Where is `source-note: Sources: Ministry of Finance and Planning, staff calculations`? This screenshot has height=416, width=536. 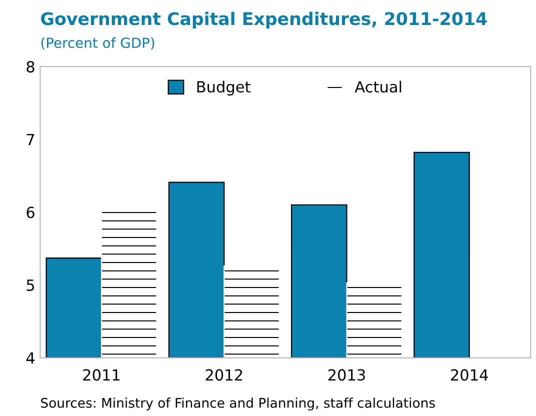
source-note: Sources: Ministry of Finance and Planning, staff calculations is located at coordinates (238, 404).